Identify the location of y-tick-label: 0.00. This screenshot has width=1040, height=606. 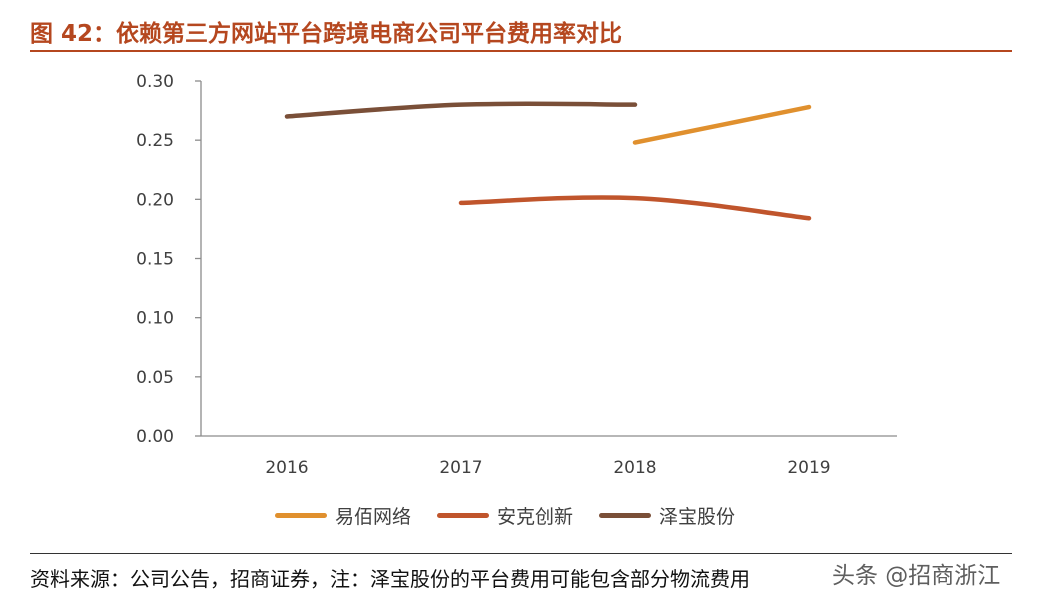
(155, 437).